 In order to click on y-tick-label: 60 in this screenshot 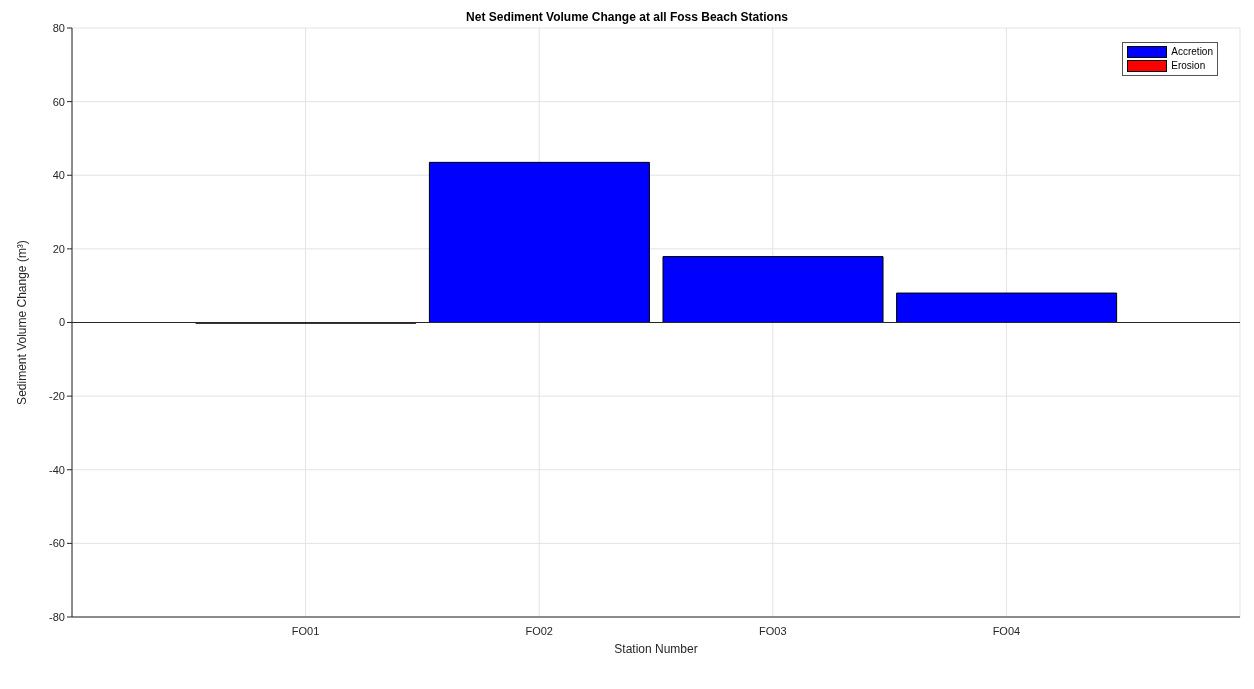, I will do `click(58, 101)`.